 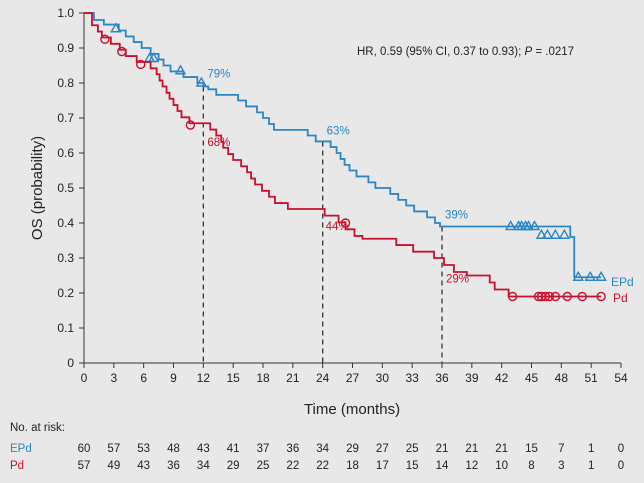 What do you see at coordinates (621, 378) in the screenshot?
I see `x-tick-label: 54` at bounding box center [621, 378].